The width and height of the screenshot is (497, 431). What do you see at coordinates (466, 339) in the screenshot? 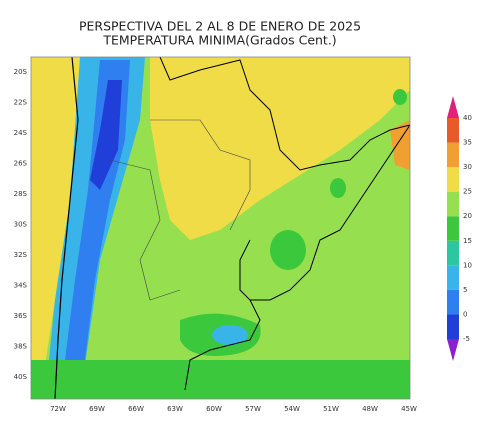
I see `colorbar-label: -5` at bounding box center [466, 339].